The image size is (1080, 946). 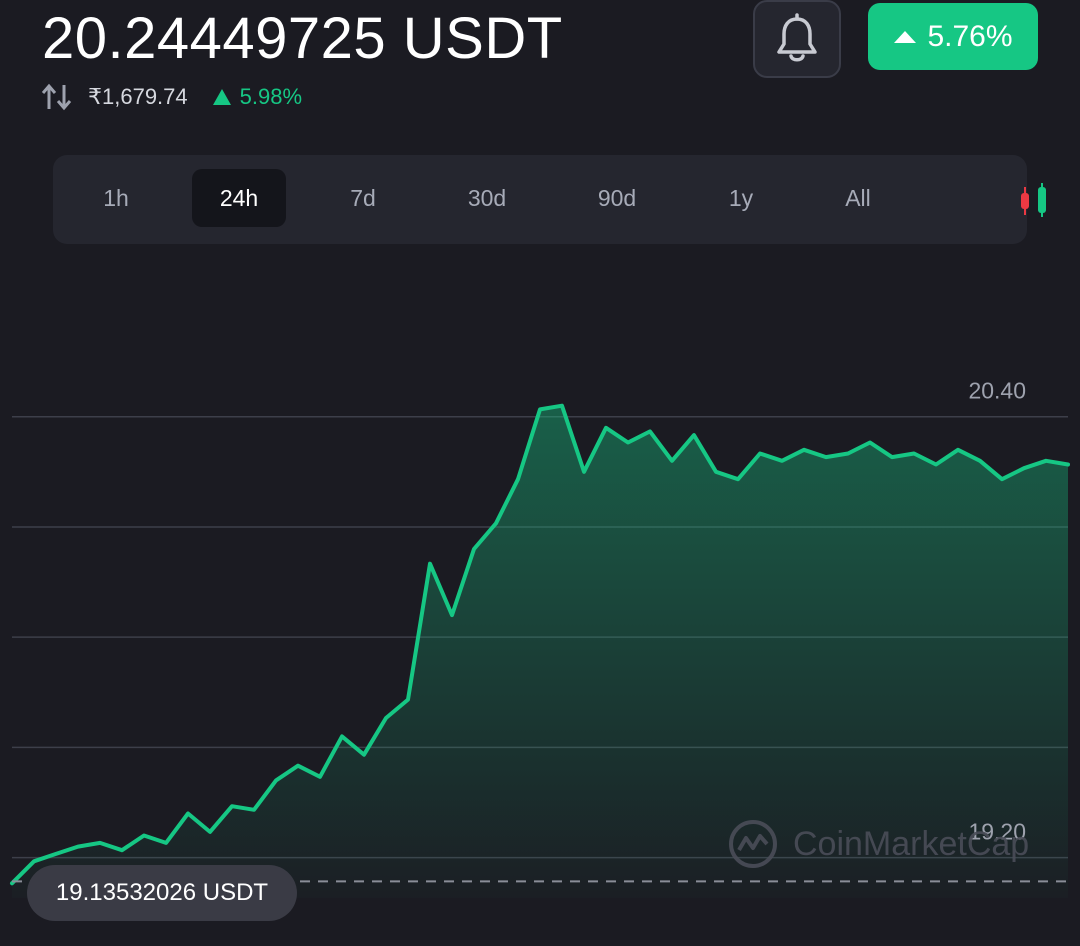 I want to click on reference-price-label: 19.13532026 USDT, so click(x=162, y=893).